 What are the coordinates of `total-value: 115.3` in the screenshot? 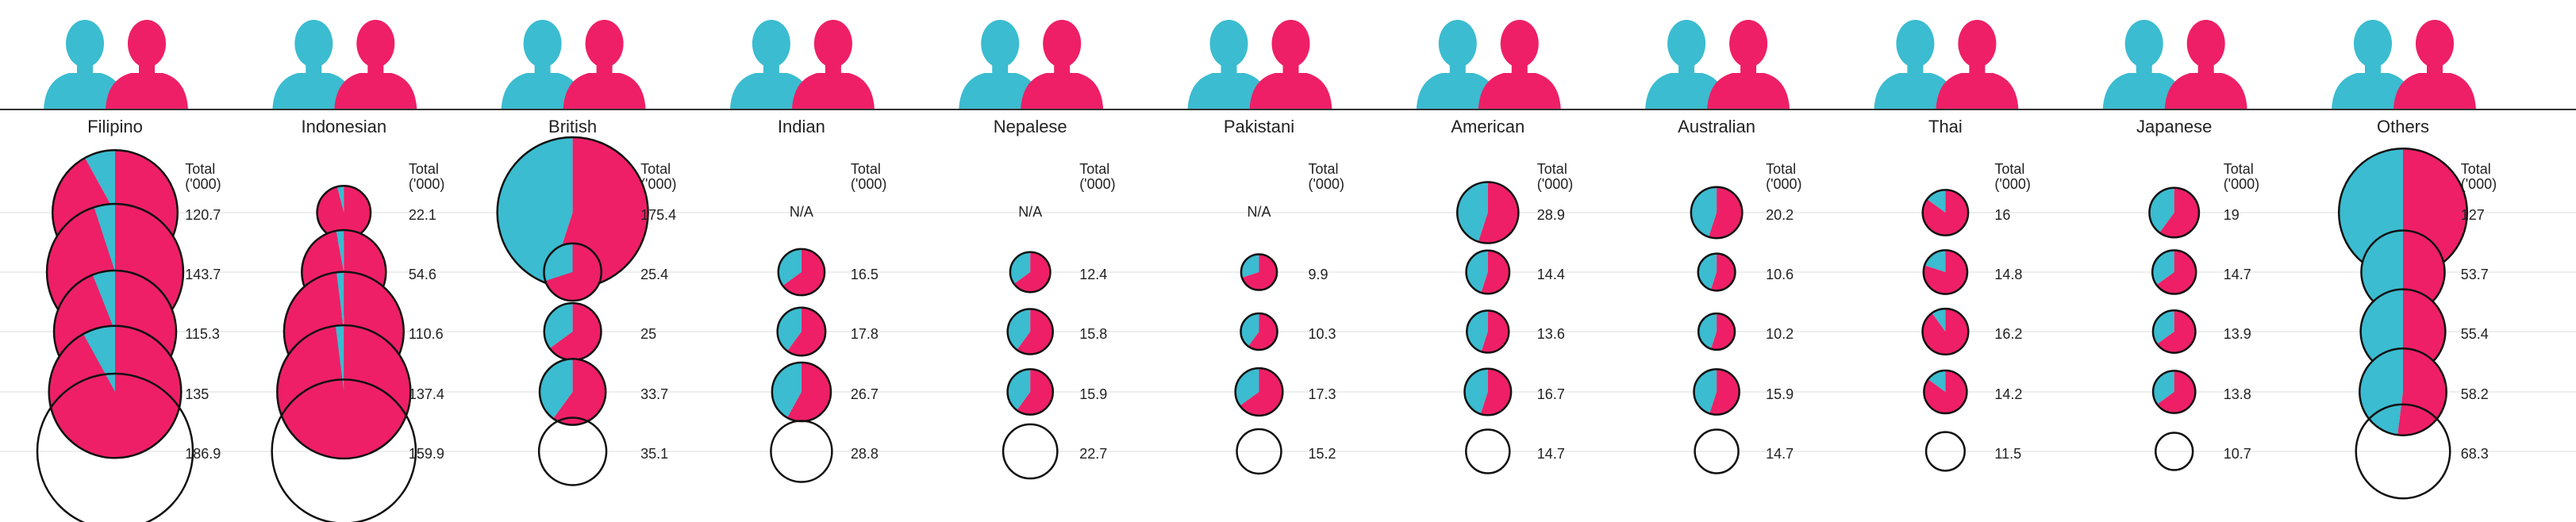 It's located at (202, 334).